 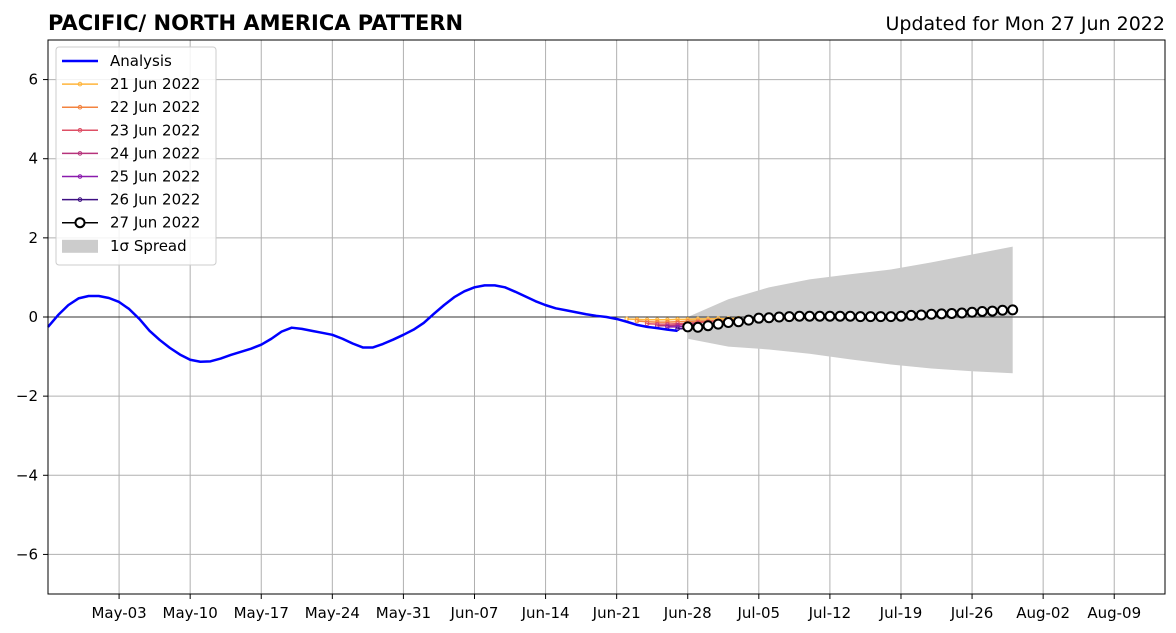 I want to click on analysis-line, so click(x=362, y=323).